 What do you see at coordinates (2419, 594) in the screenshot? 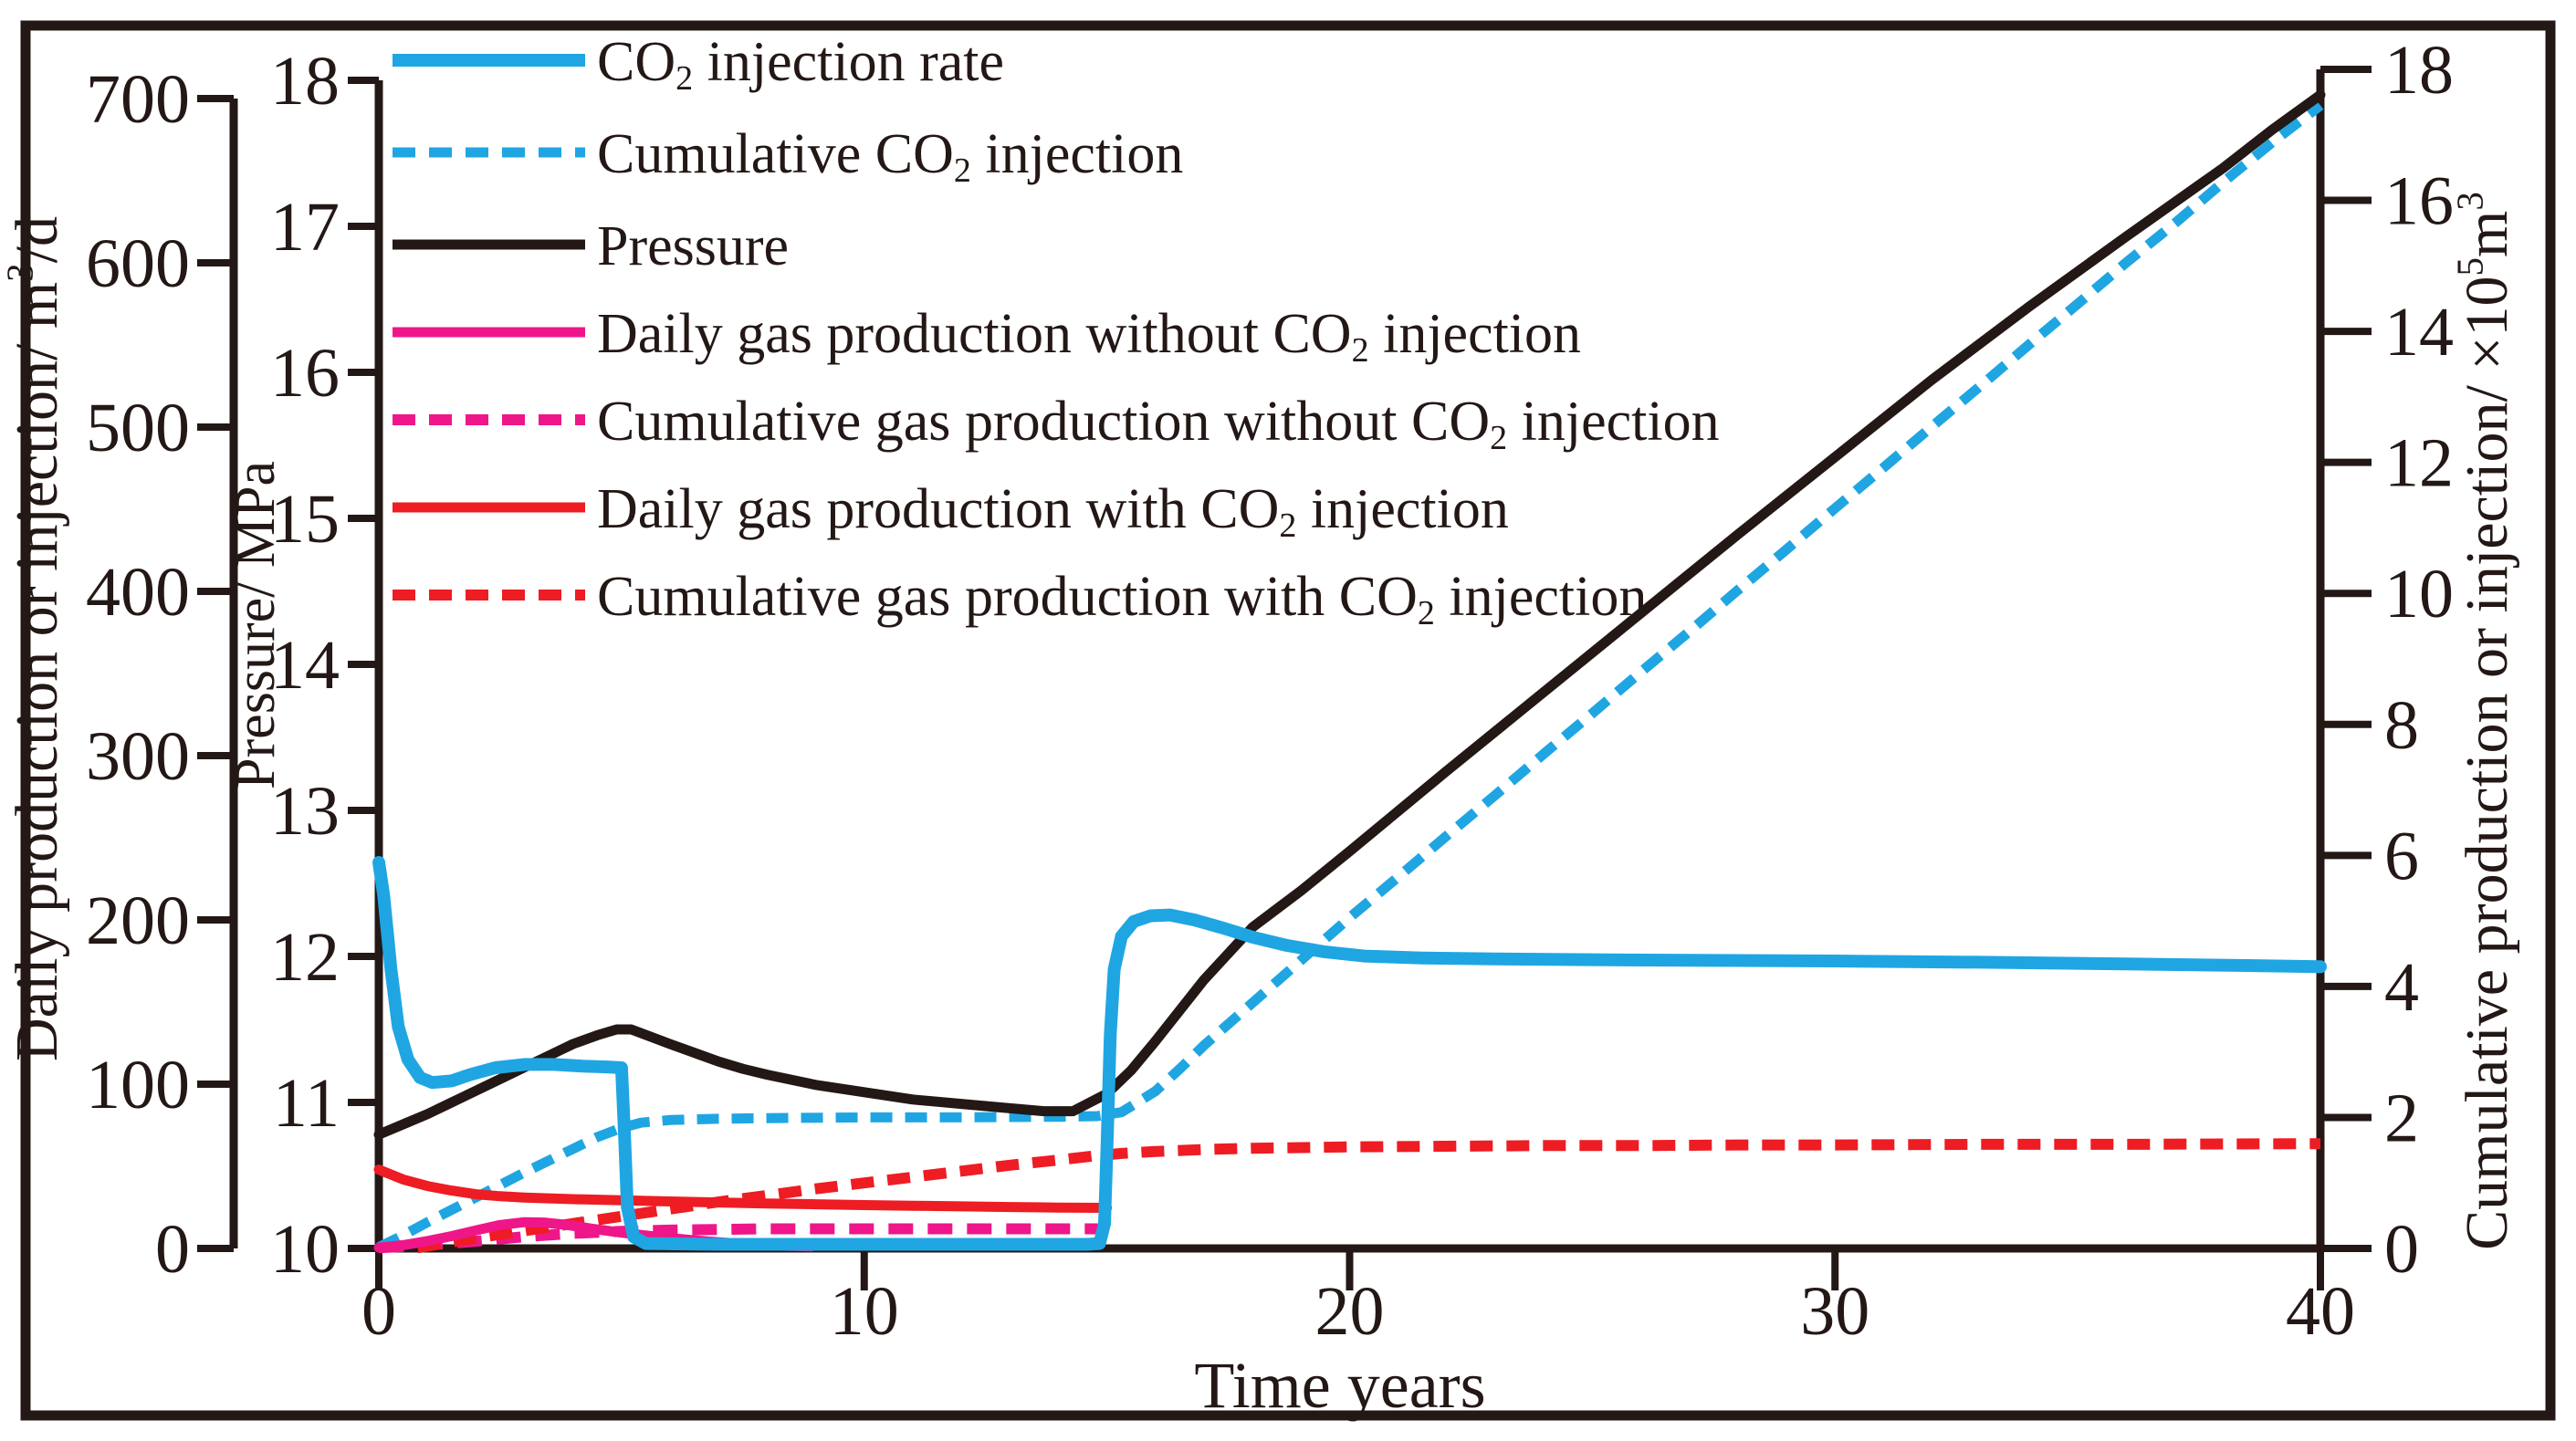
I see `cumulative-axis-tick-label: 10` at bounding box center [2419, 594].